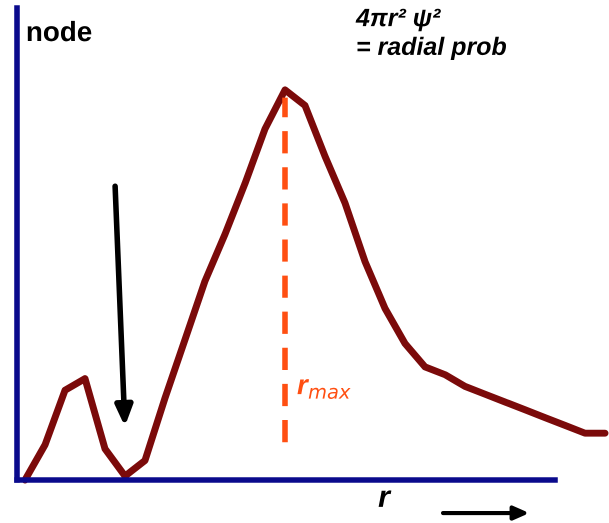  What do you see at coordinates (60, 31) in the screenshot?
I see `text: node` at bounding box center [60, 31].